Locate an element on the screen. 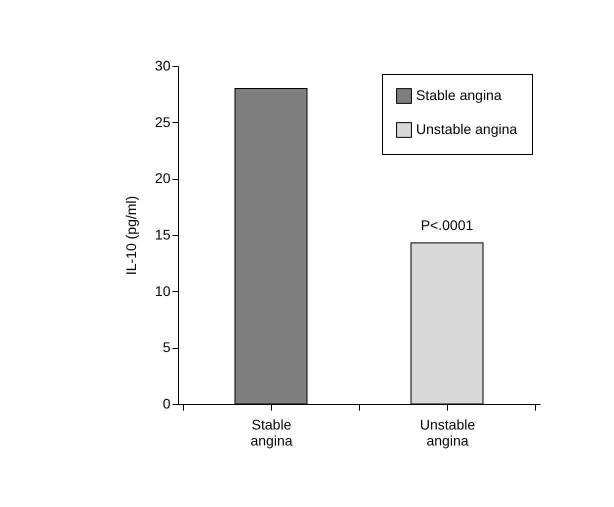 Image resolution: width=614 pixels, height=507 pixels. y-tick-label: 25 is located at coordinates (162, 122).